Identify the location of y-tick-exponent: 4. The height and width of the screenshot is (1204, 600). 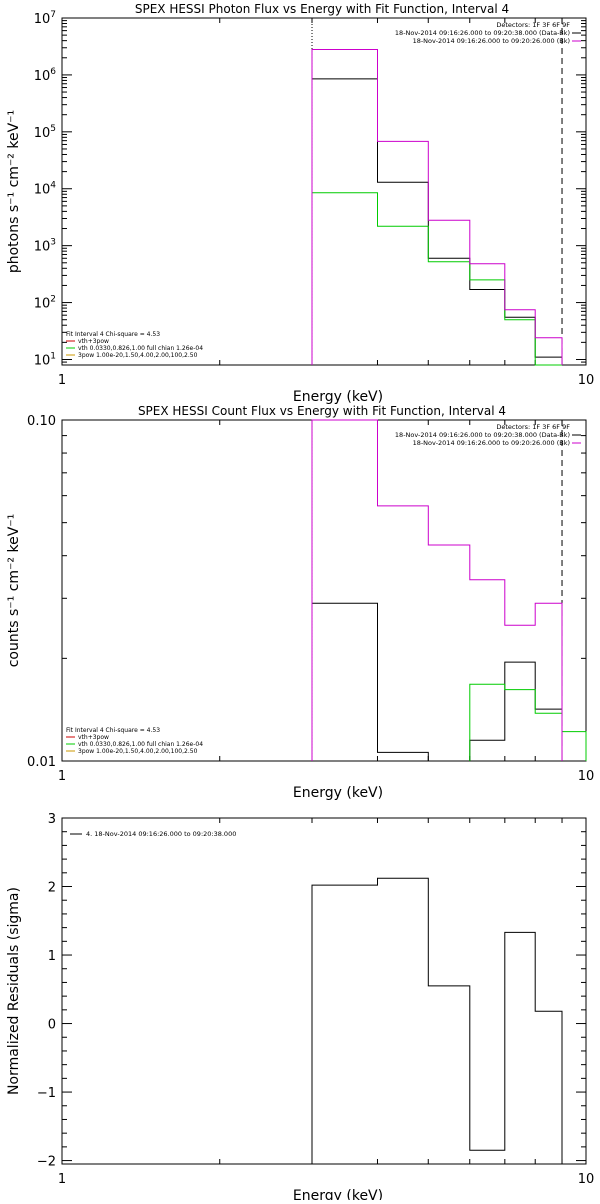
(53, 186).